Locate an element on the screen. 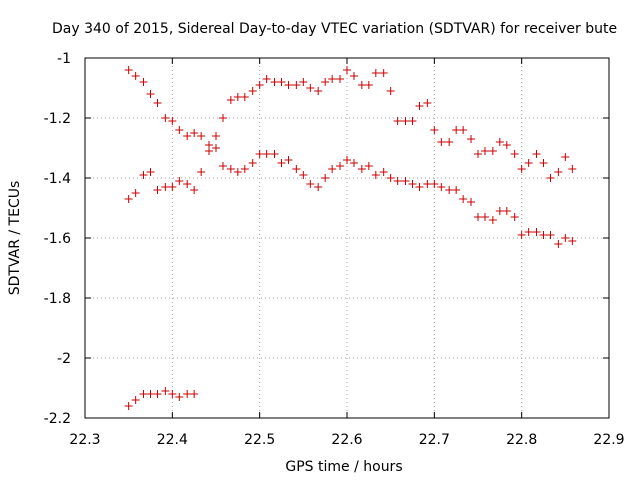 The image size is (640, 485). y-tick-label: -2.2 is located at coordinates (57, 419).